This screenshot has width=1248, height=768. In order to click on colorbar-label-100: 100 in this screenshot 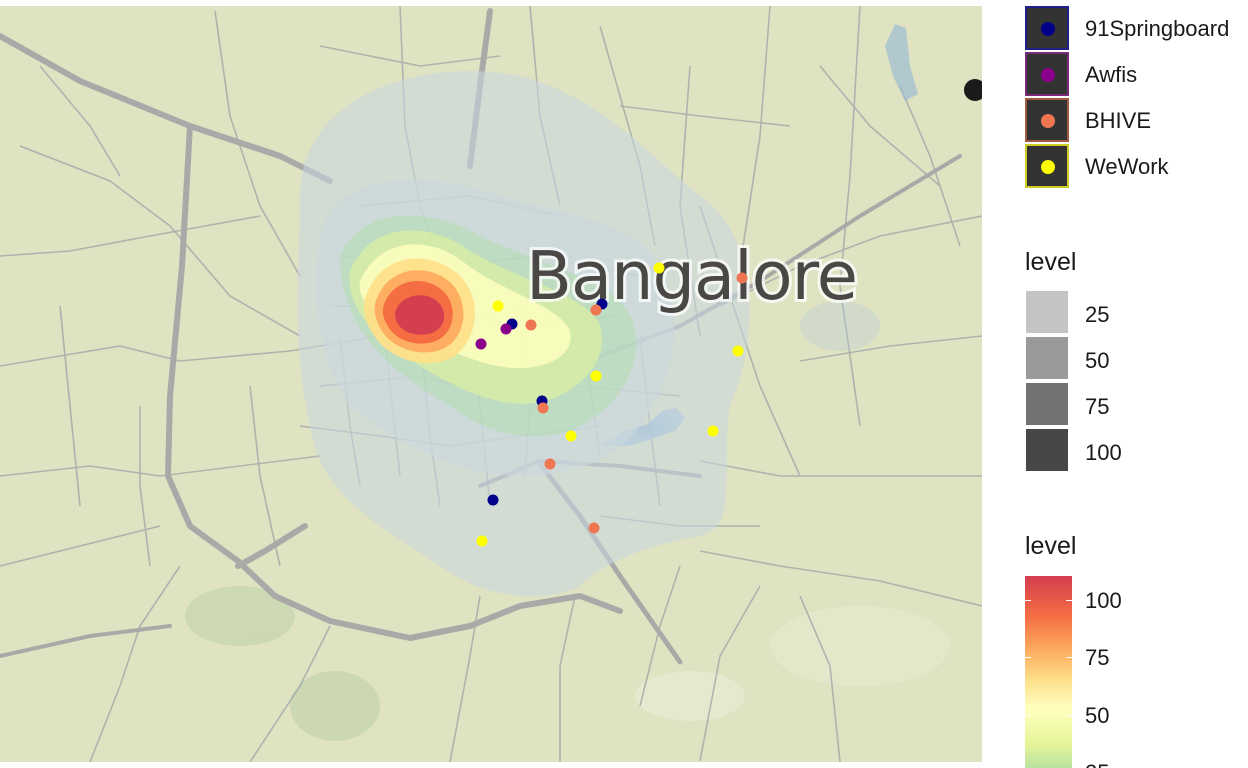, I will do `click(1103, 600)`.